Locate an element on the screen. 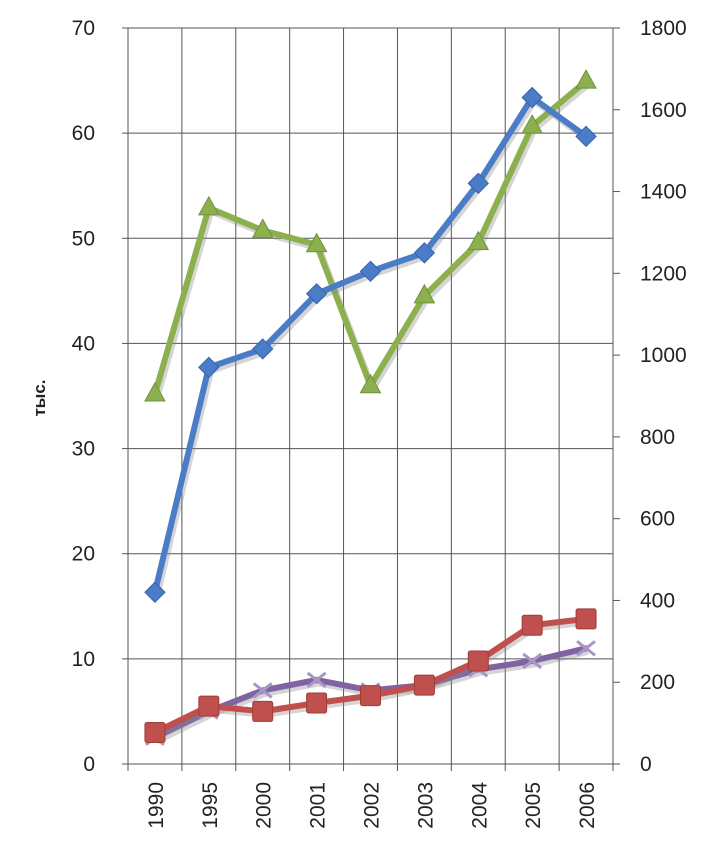 The height and width of the screenshot is (865, 712). series-line-shadow is located at coordinates (372, 678).